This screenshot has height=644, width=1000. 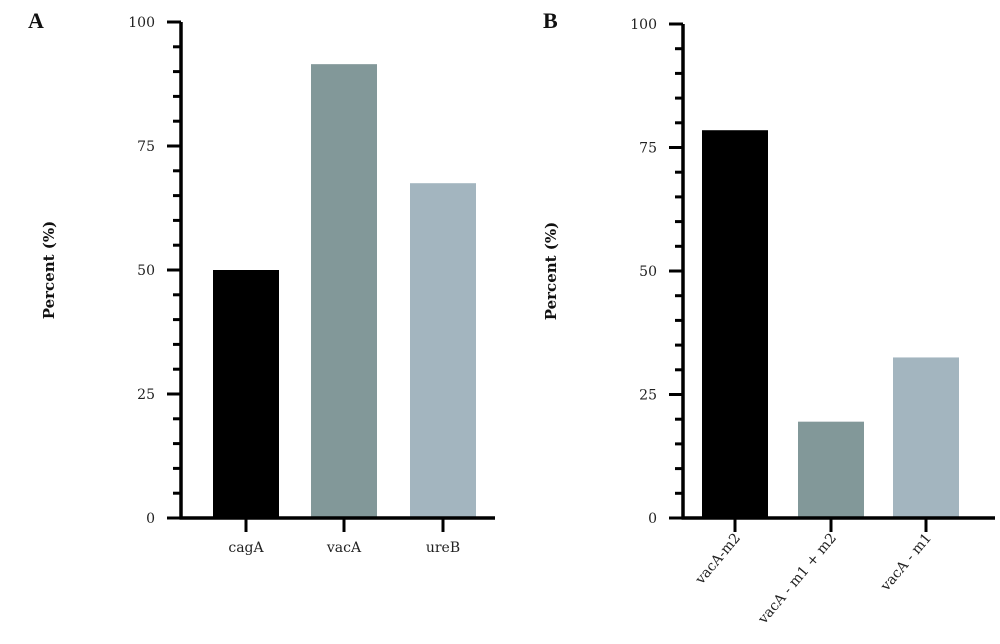 I want to click on x-tick-label: vacA, so click(x=344, y=548).